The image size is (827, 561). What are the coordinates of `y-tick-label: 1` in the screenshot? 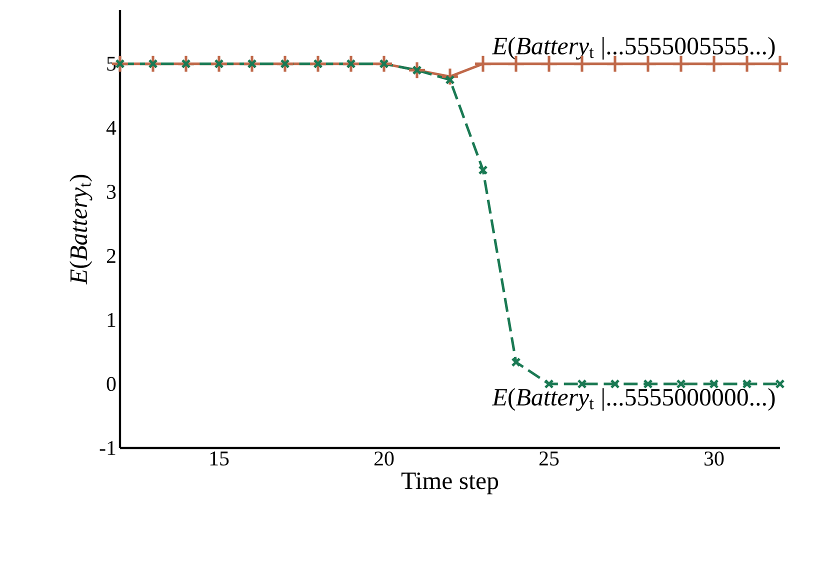 It's located at (112, 320).